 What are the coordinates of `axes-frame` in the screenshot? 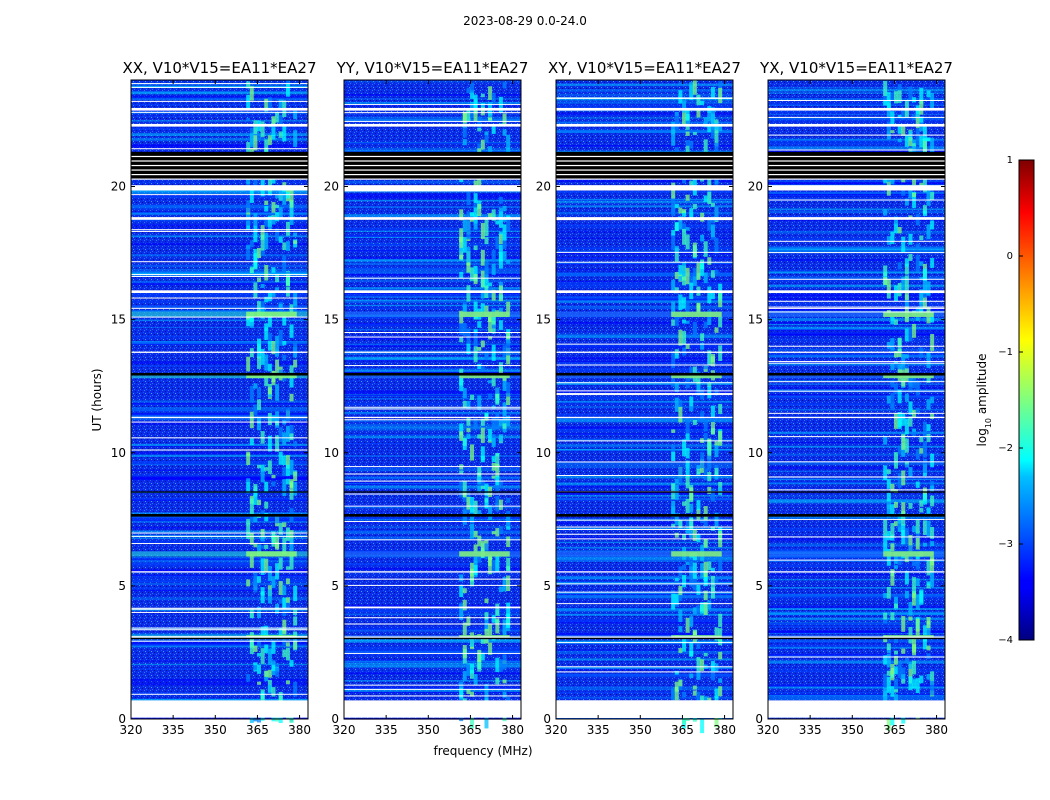 It's located at (856, 399).